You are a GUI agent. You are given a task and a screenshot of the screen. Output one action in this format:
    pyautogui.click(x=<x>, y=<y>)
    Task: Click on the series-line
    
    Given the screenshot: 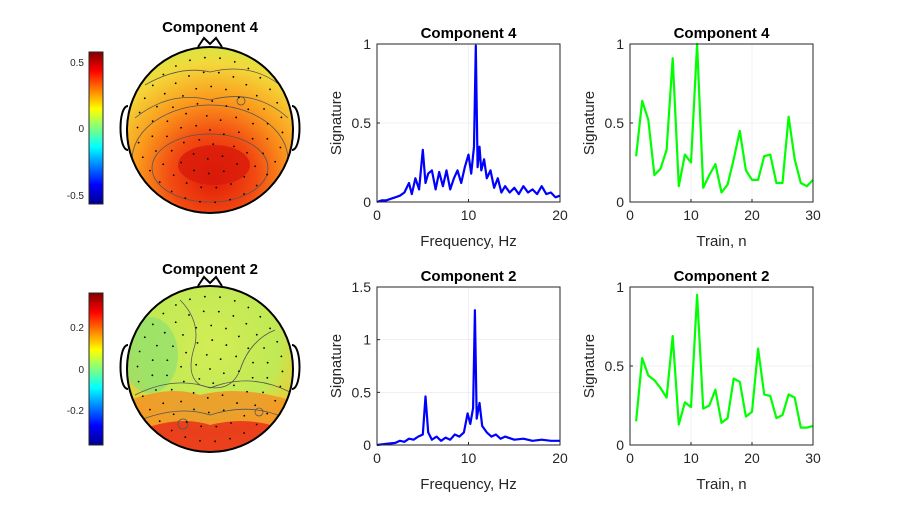 What is the action you would take?
    pyautogui.click(x=724, y=118)
    